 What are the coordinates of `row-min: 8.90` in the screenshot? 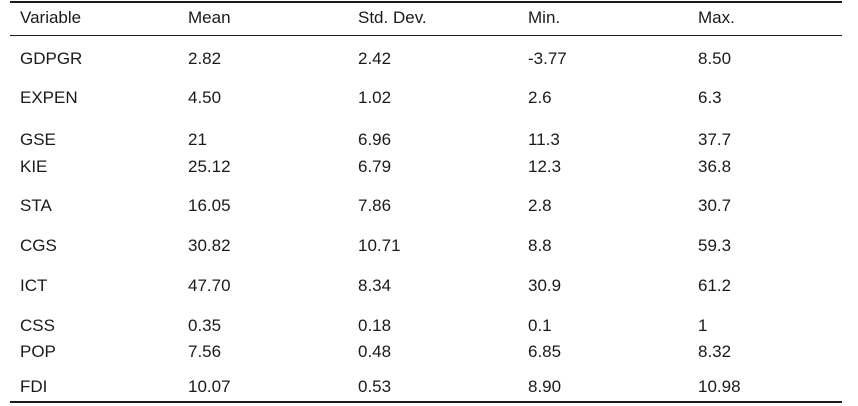 It's located at (545, 386).